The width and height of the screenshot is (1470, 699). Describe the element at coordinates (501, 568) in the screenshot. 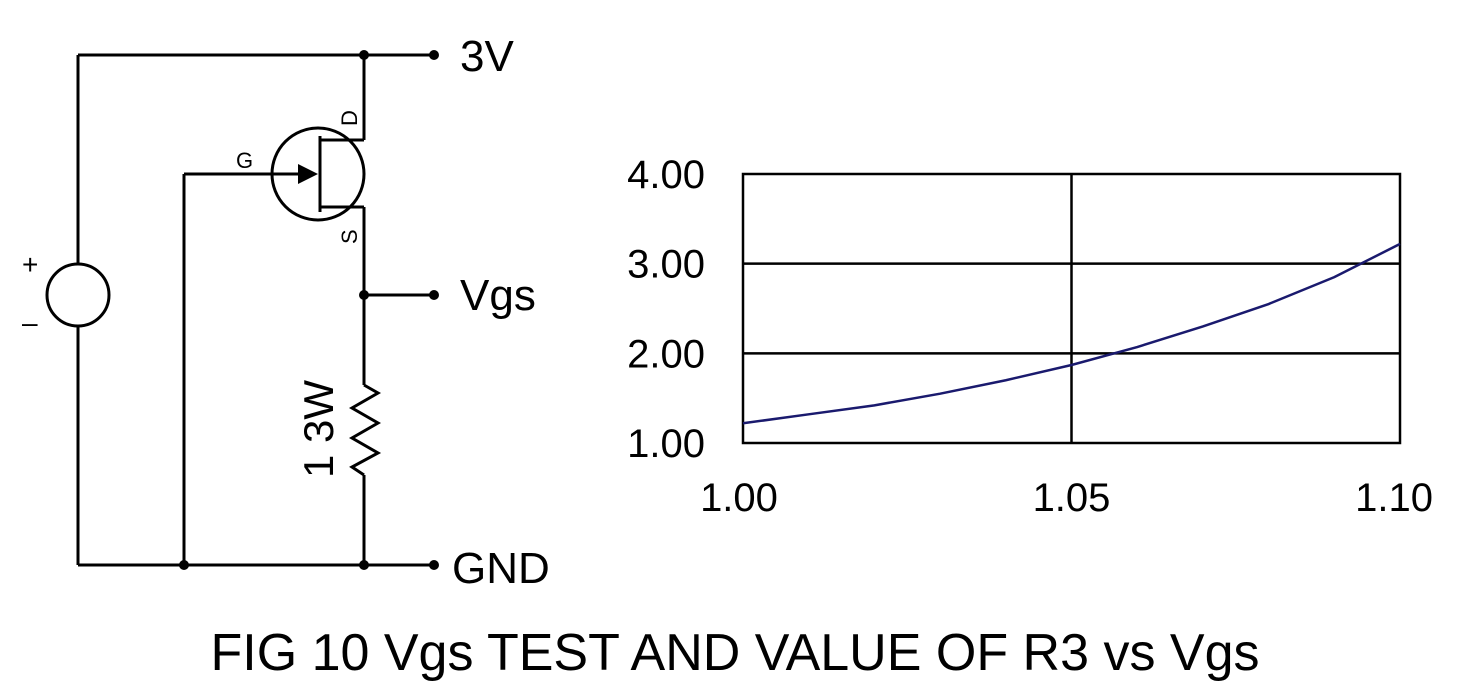

I see `gnd-label: GND` at that location.